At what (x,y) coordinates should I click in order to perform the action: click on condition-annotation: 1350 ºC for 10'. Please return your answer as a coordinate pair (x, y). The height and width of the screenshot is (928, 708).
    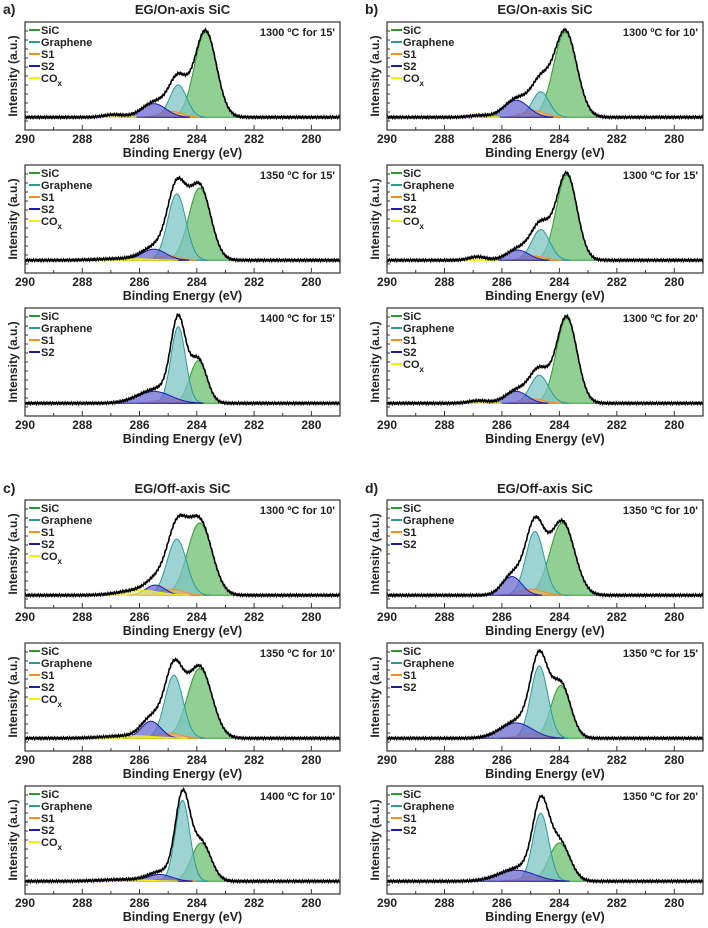
    Looking at the image, I should click on (660, 511).